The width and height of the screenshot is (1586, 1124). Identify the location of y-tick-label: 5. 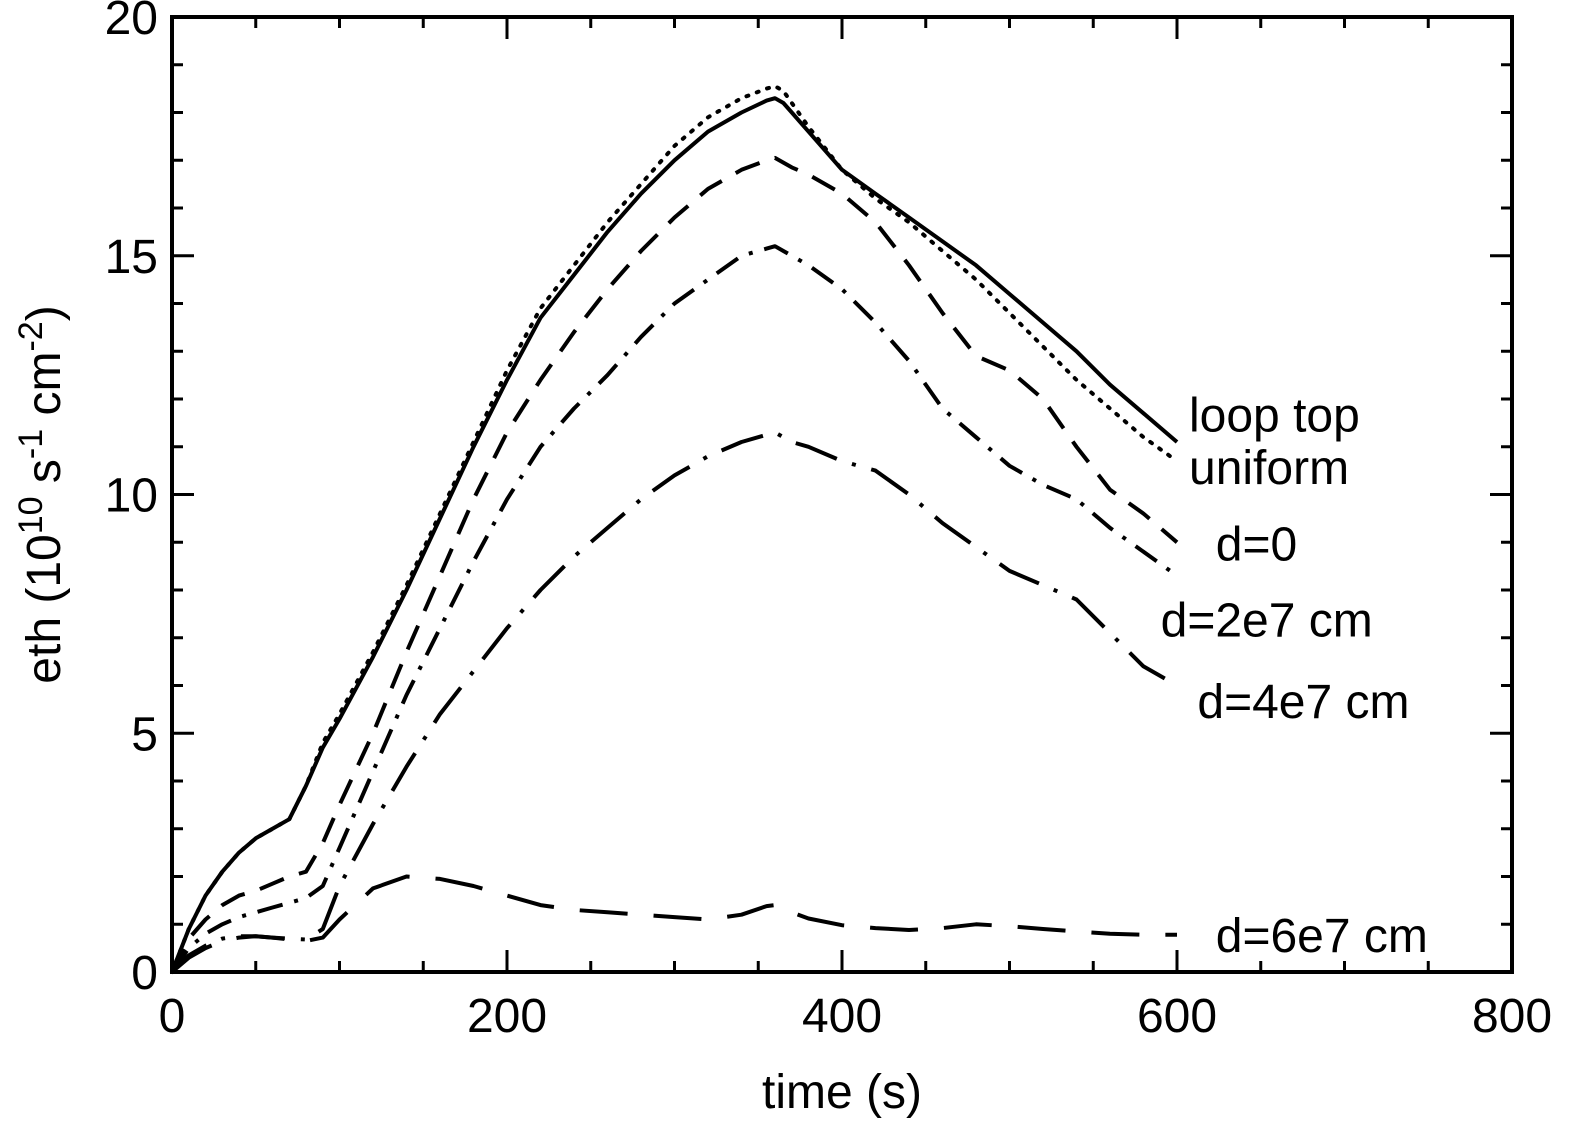
(144, 734).